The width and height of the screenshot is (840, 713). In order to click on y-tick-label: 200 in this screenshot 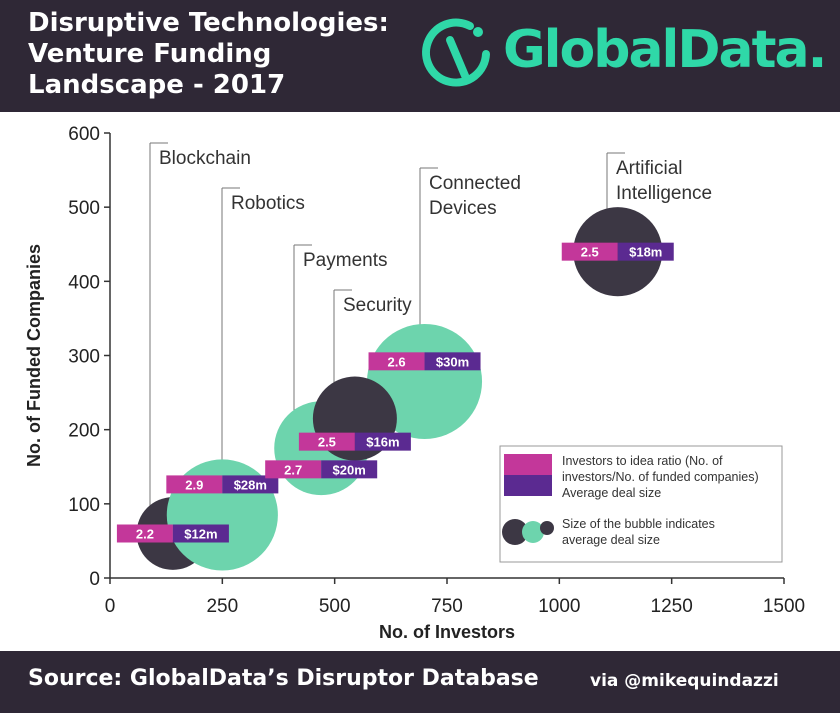, I will do `click(84, 431)`.